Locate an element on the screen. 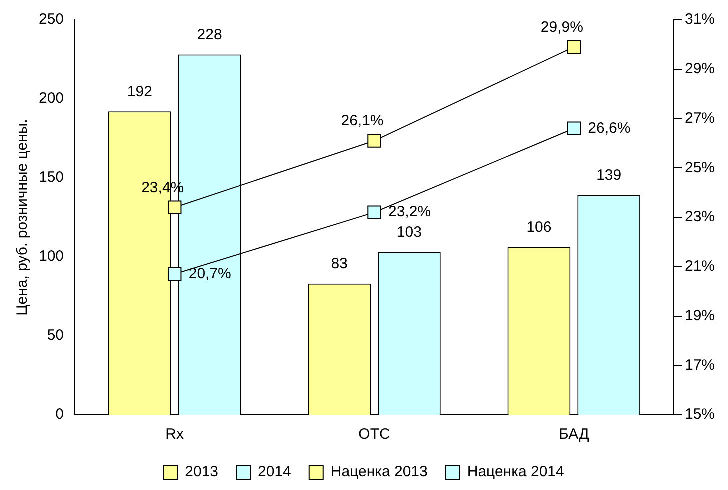  y-tick-label: 100 is located at coordinates (51, 257).